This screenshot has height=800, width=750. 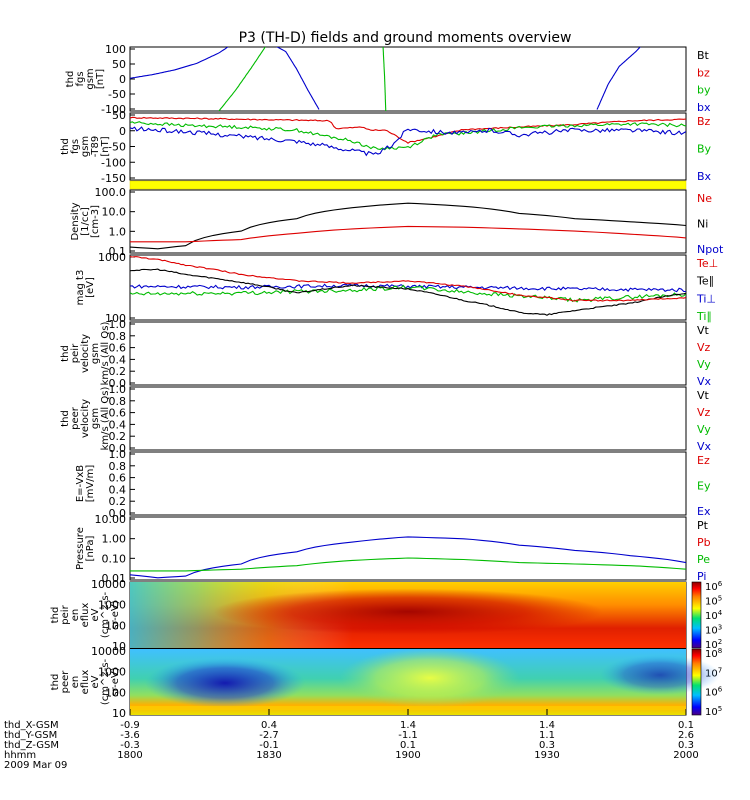 What do you see at coordinates (269, 725) in the screenshot?
I see `x-tick-label: 0.4` at bounding box center [269, 725].